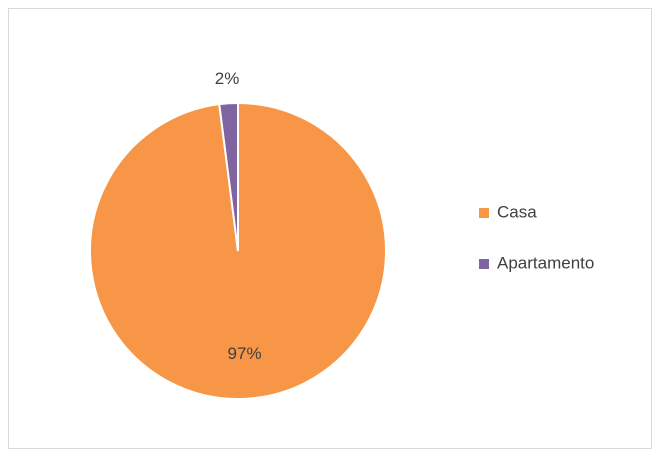  What do you see at coordinates (517, 211) in the screenshot?
I see `legend-label: Casa` at bounding box center [517, 211].